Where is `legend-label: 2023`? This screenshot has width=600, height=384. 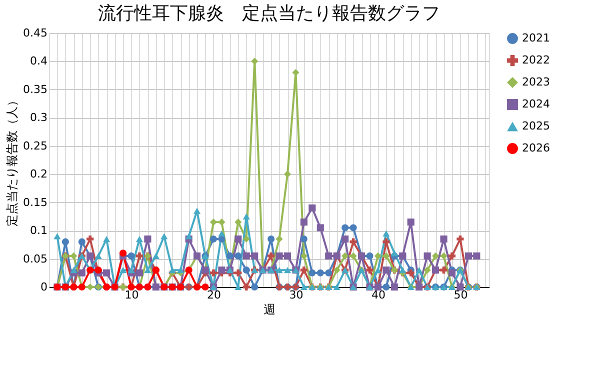 legend-label: 2023 is located at coordinates (536, 82).